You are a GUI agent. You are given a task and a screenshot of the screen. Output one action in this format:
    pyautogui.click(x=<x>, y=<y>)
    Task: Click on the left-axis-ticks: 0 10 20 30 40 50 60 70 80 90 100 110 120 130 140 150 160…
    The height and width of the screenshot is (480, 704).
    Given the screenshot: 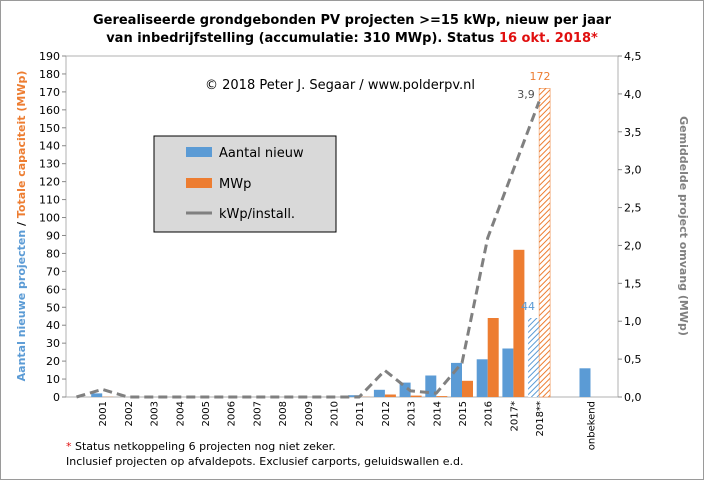 What is the action you would take?
    pyautogui.click(x=52, y=227)
    